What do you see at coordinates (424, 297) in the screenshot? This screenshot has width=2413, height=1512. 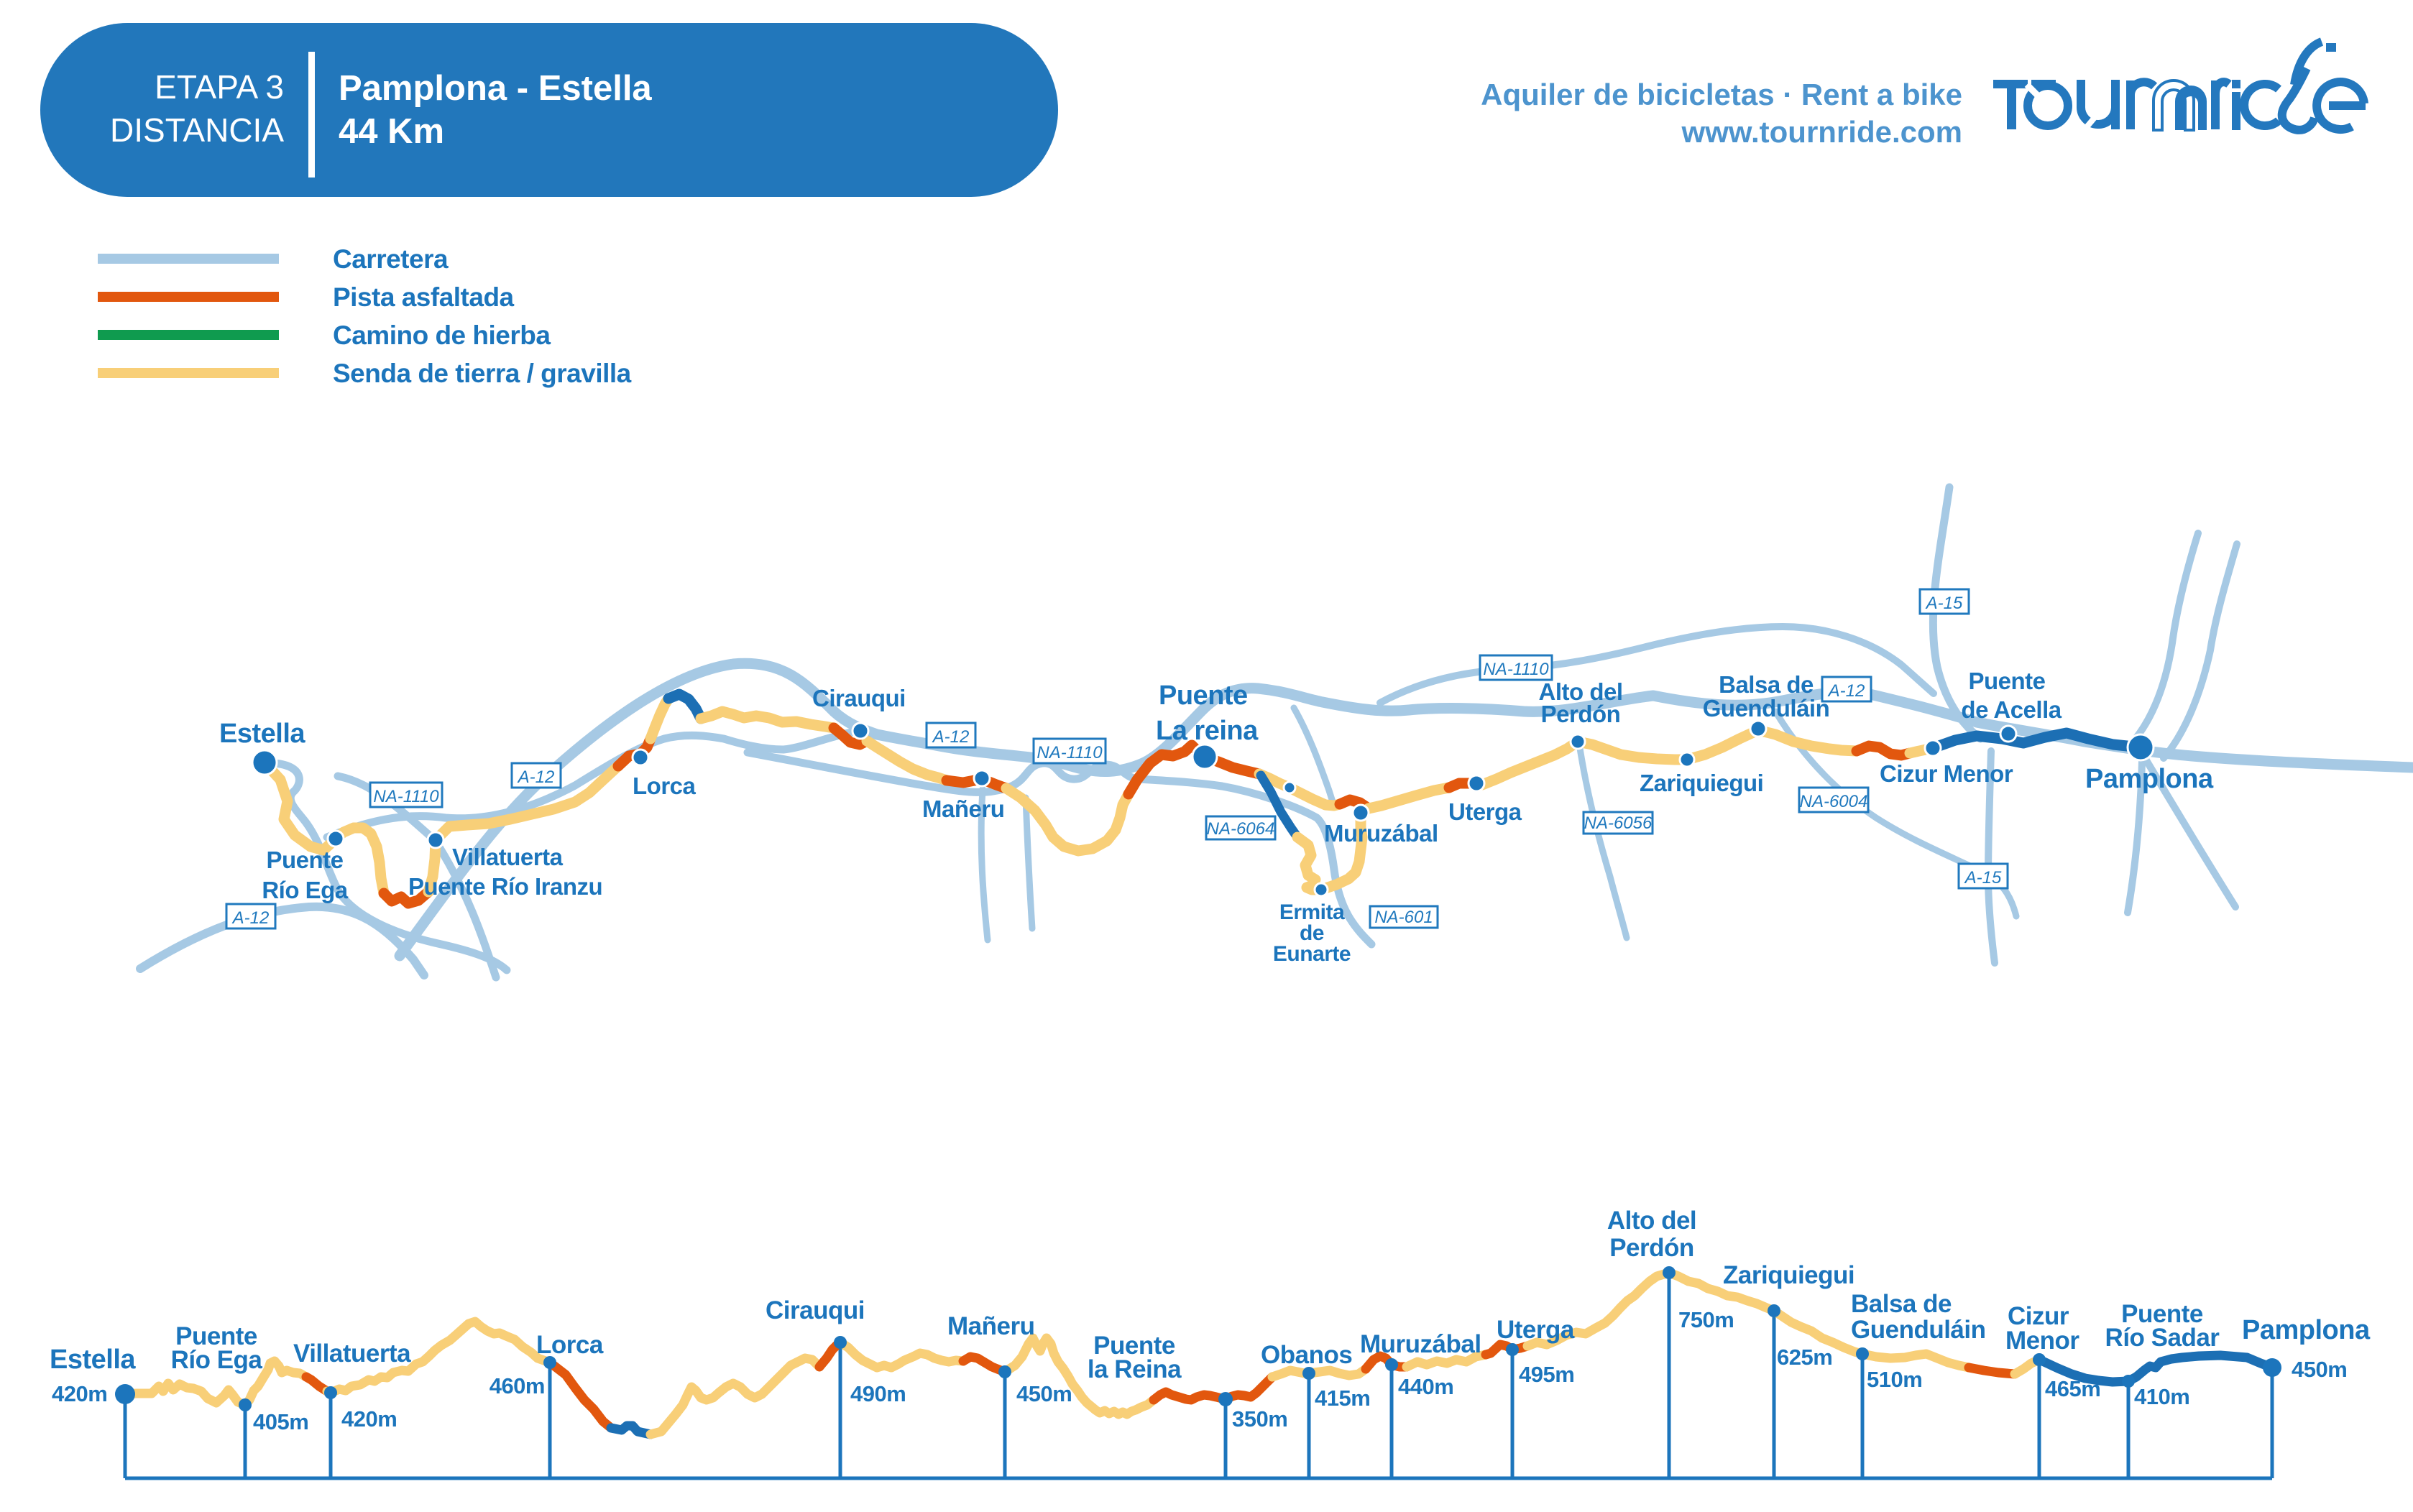 I see `svg-text: Pista asfaltada` at bounding box center [424, 297].